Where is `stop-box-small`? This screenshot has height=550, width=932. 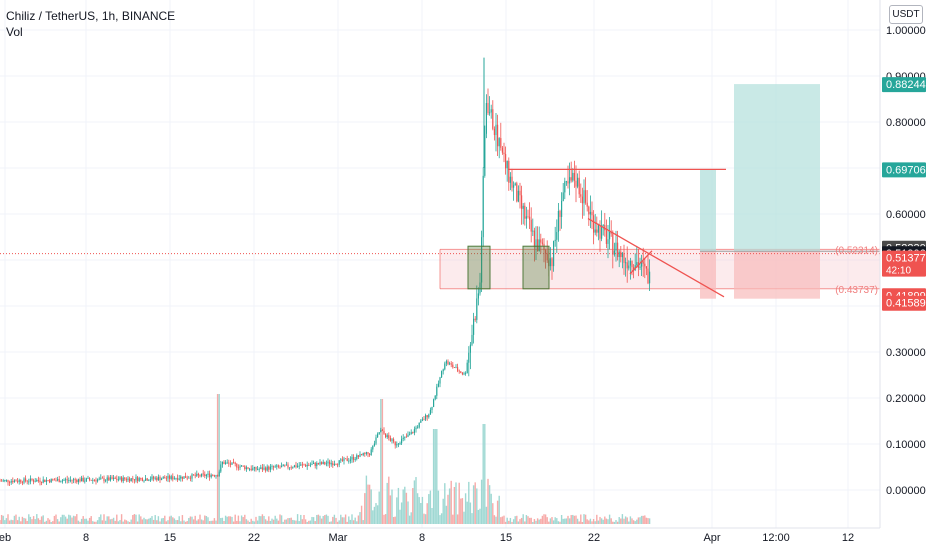
stop-box-small is located at coordinates (708, 275).